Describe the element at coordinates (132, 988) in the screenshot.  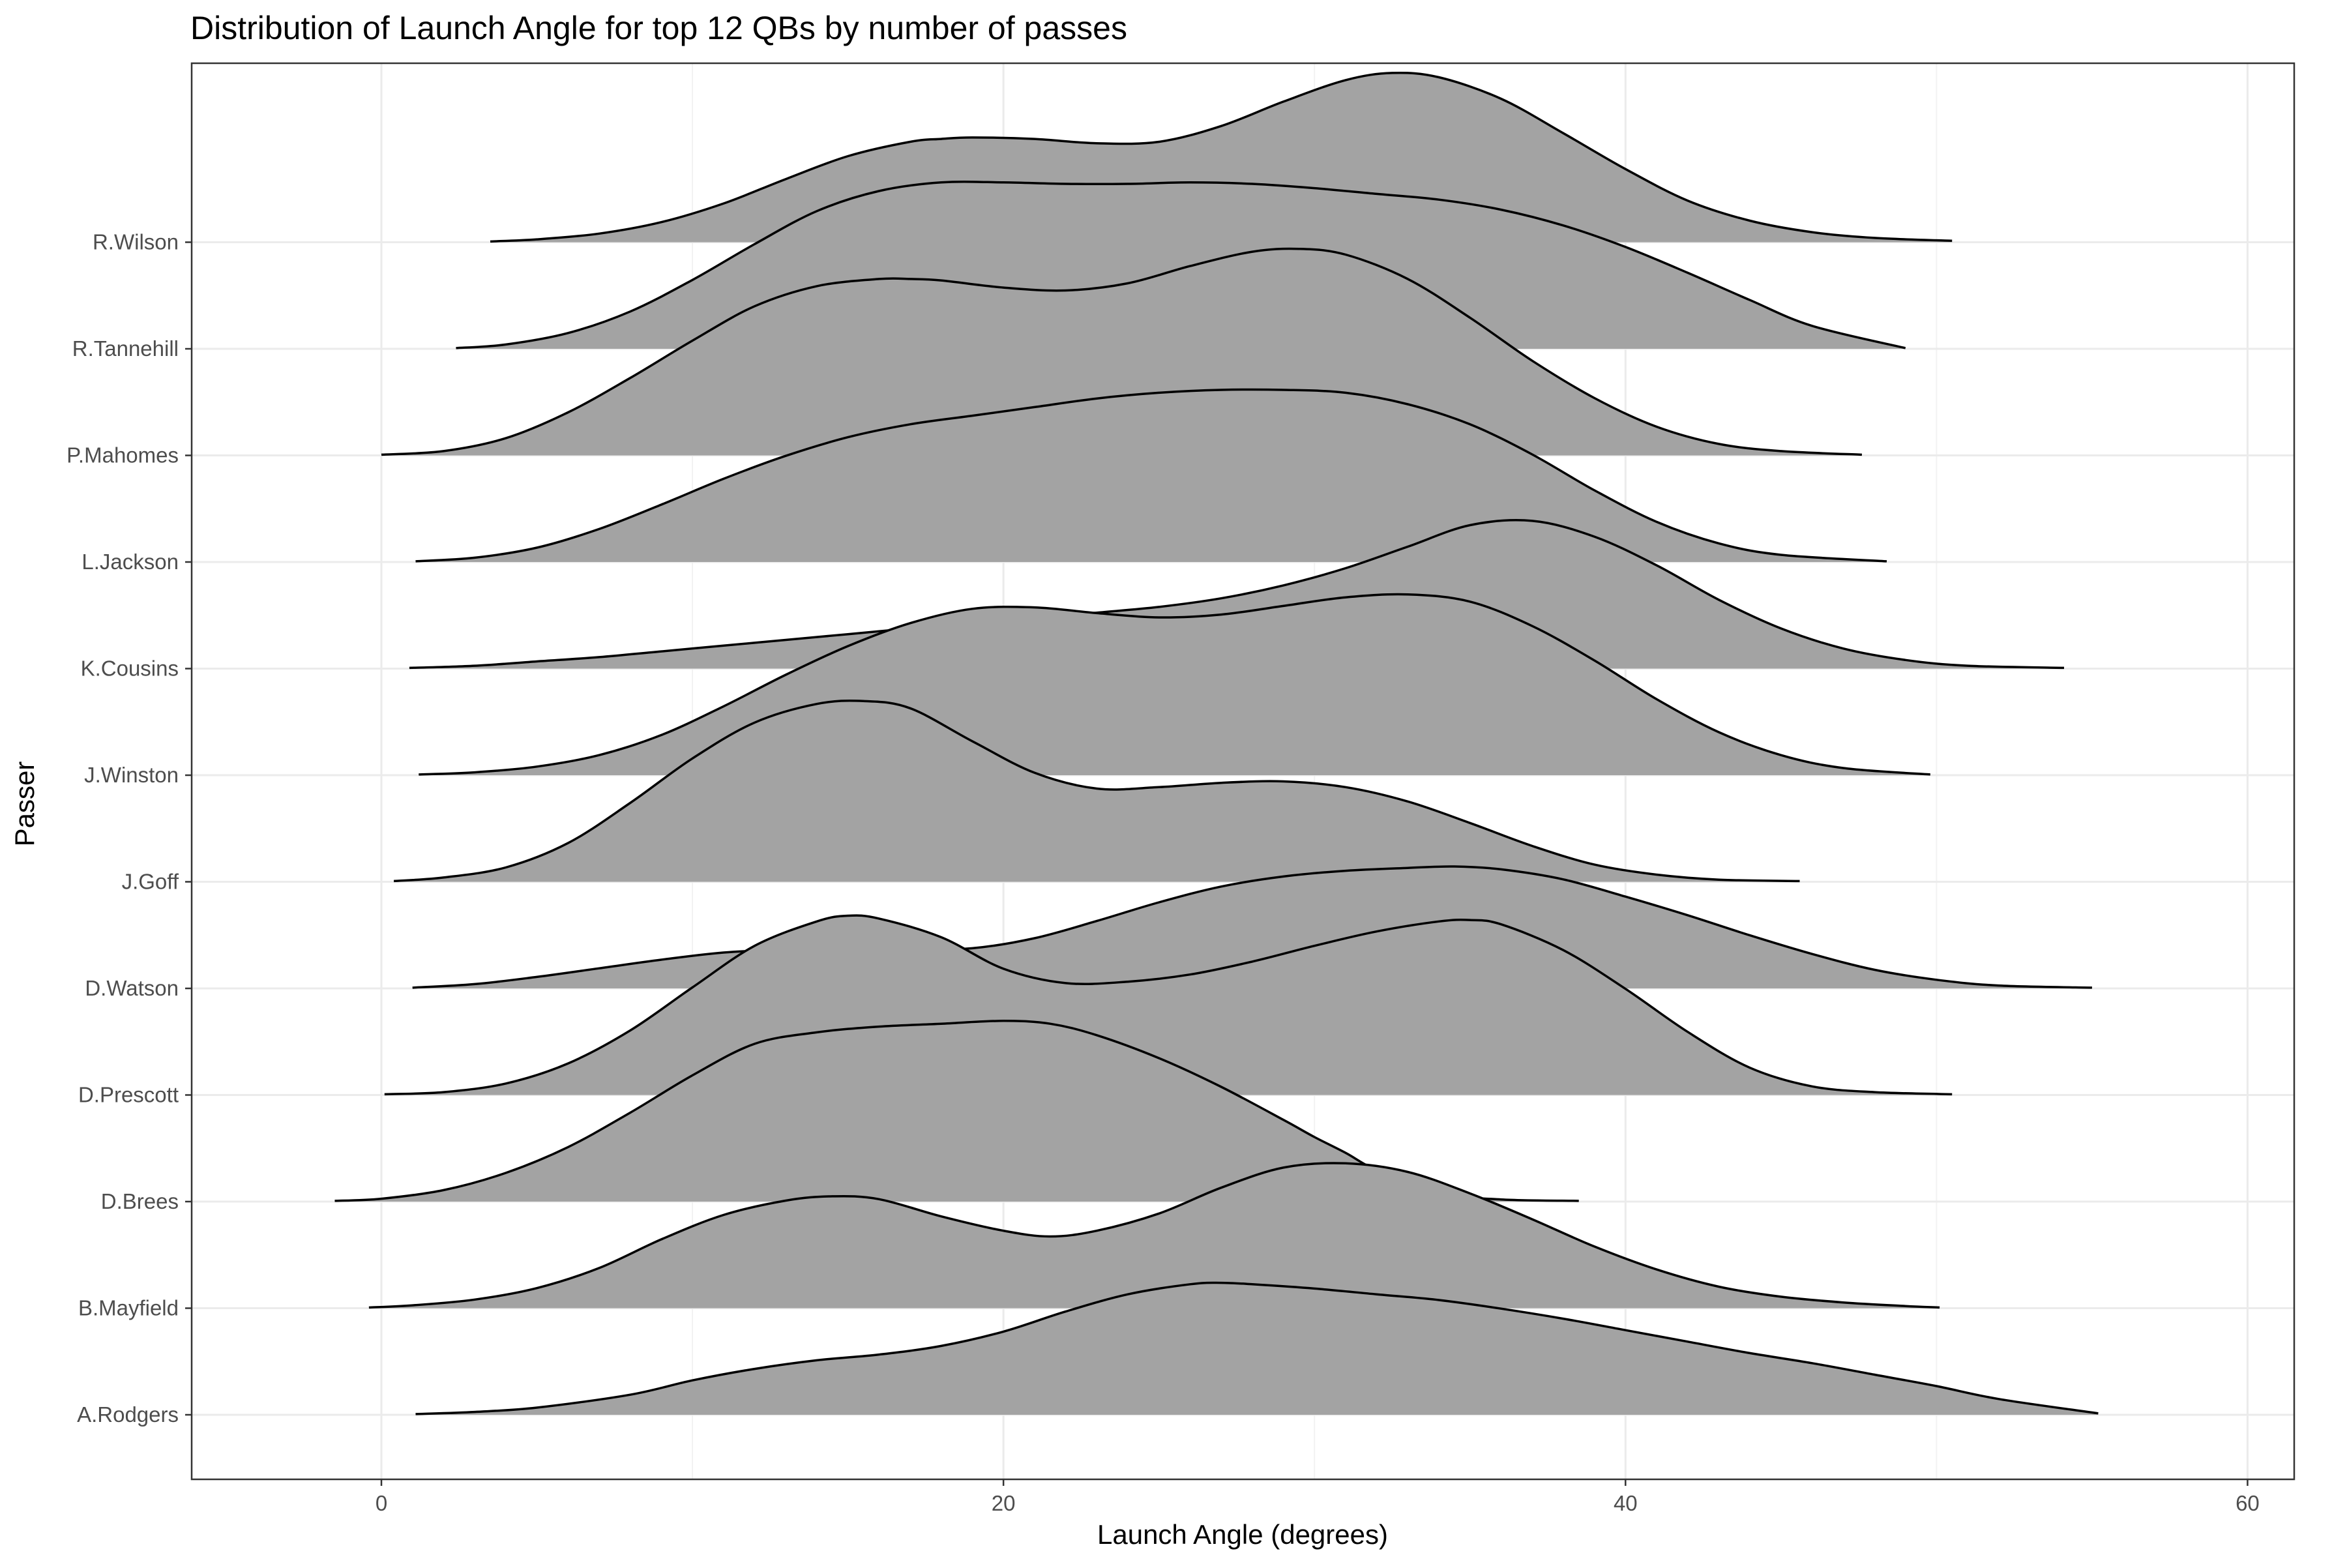
I see `y-tick-label: D.Watson` at that location.